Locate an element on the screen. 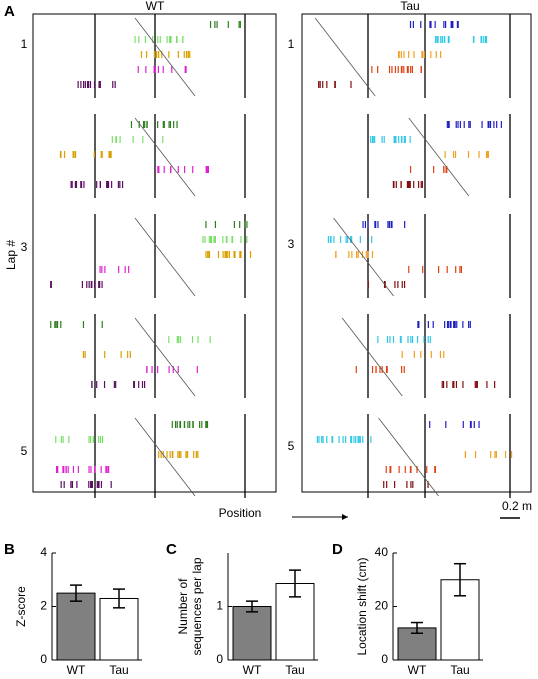  y-tick-label: 1 is located at coordinates (219, 606).